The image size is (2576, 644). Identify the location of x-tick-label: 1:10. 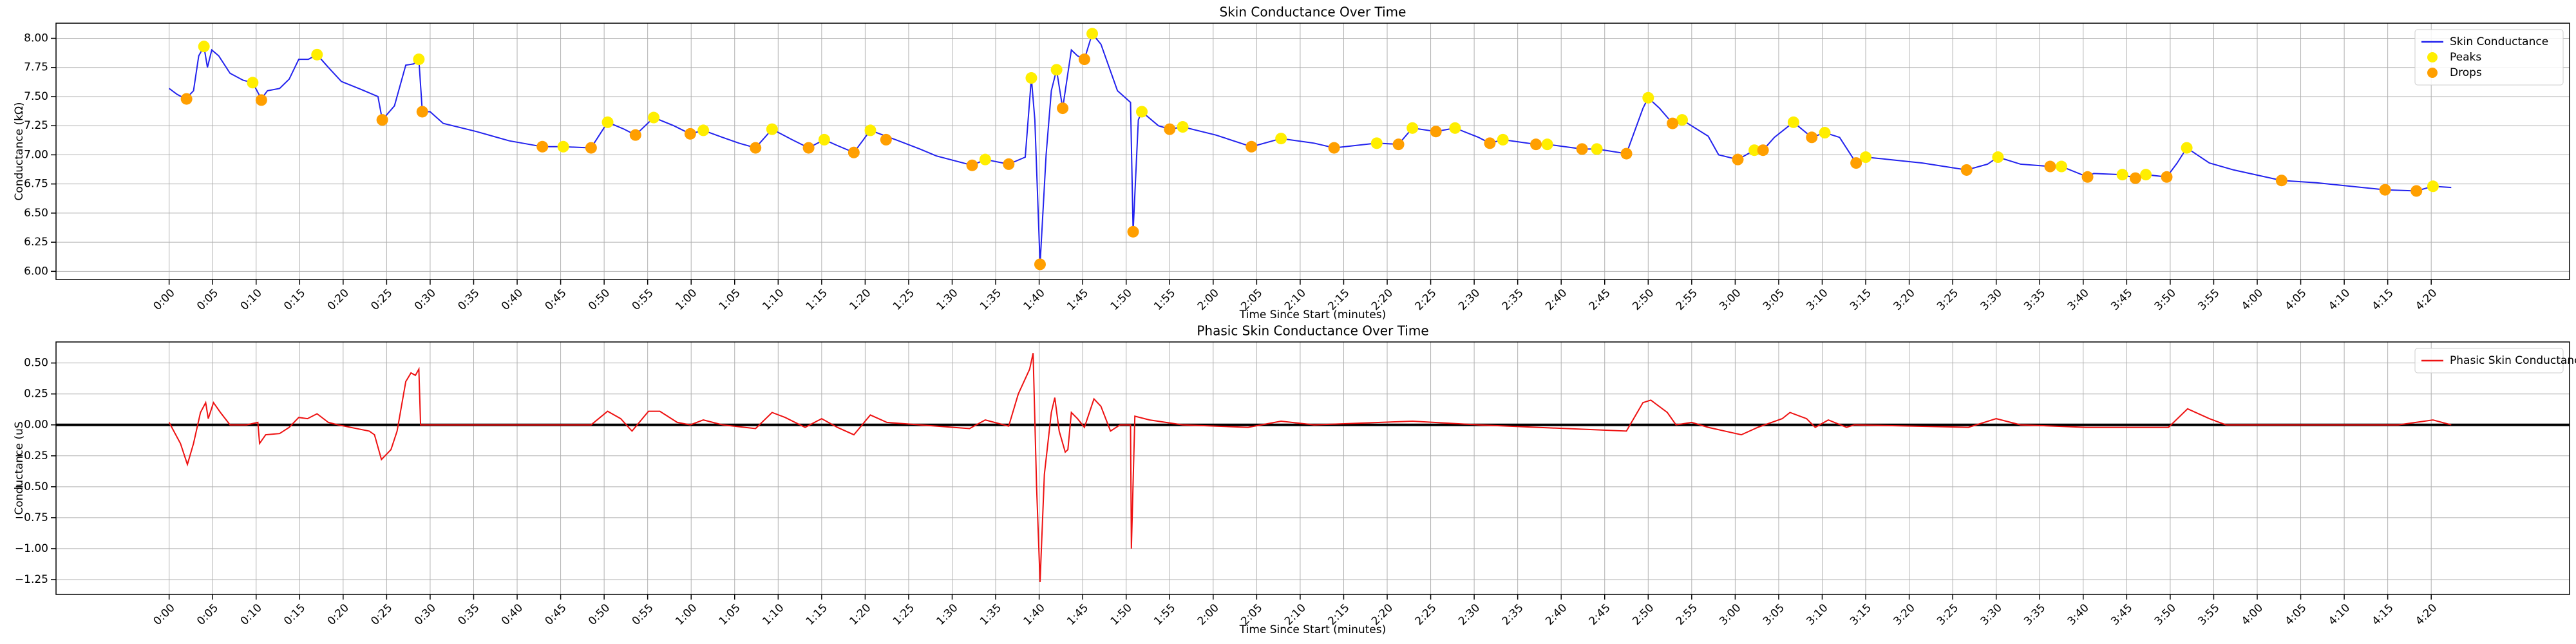
(773, 300).